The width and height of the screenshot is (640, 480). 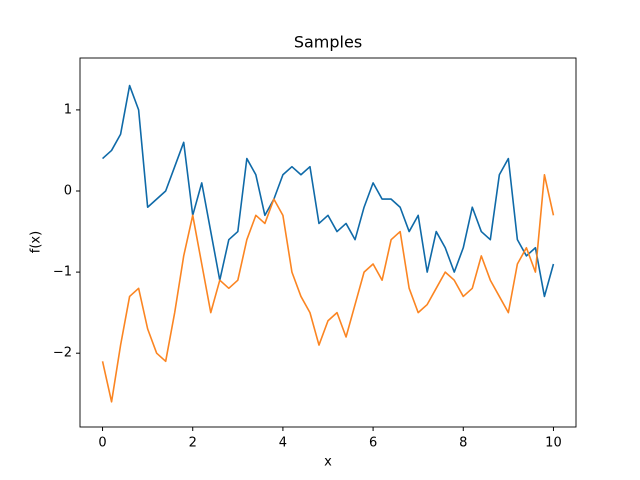 What do you see at coordinates (62, 272) in the screenshot?
I see `y-tick-label: −1` at bounding box center [62, 272].